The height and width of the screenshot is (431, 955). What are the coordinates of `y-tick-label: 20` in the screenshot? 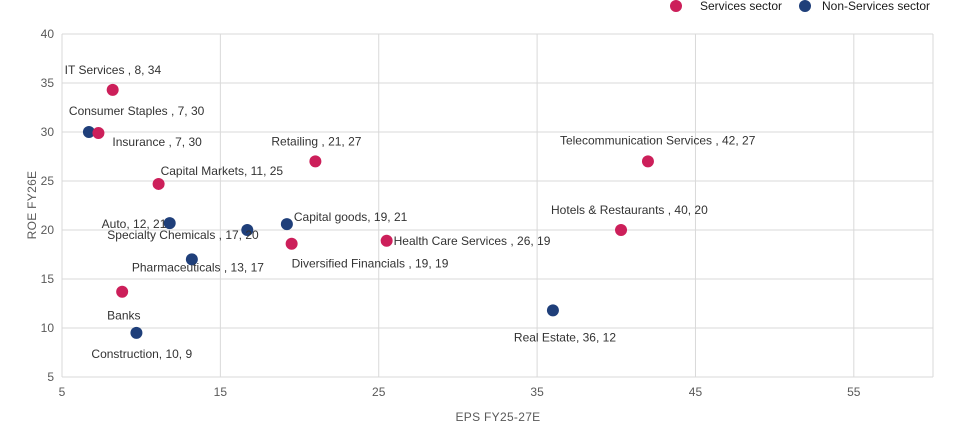 It's located at (48, 230).